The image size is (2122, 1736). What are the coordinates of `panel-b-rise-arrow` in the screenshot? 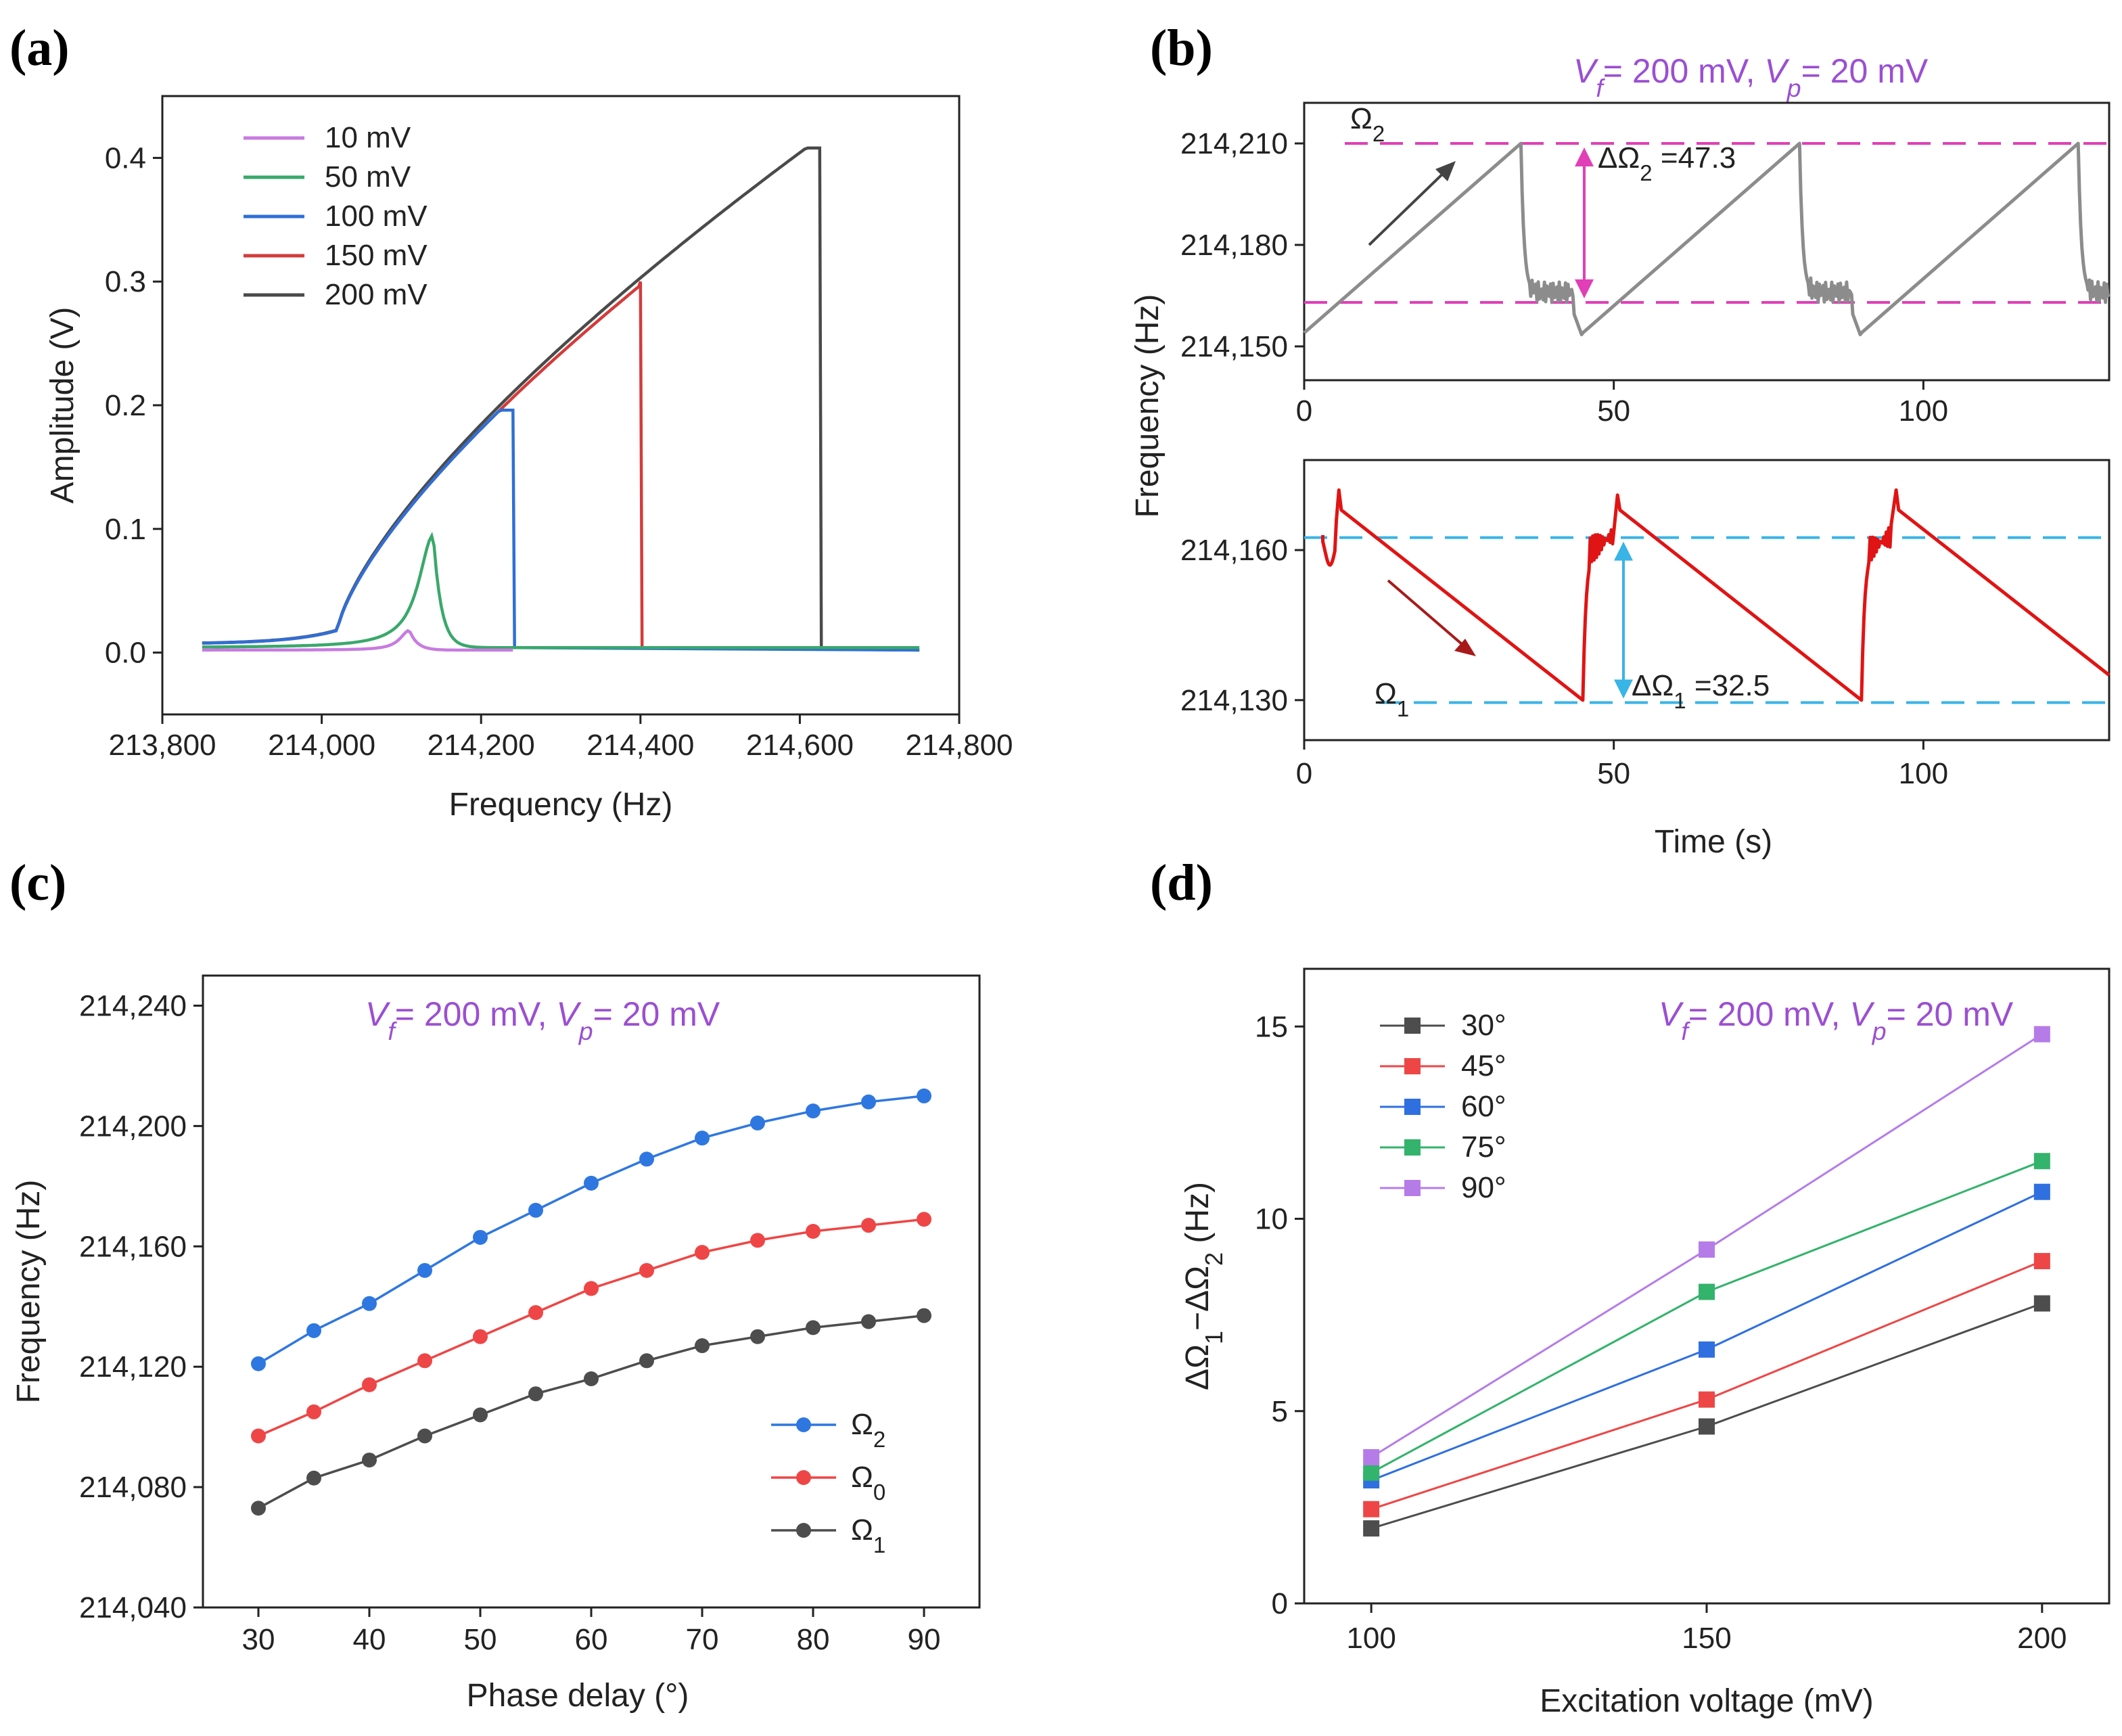 It's located at (1409, 207).